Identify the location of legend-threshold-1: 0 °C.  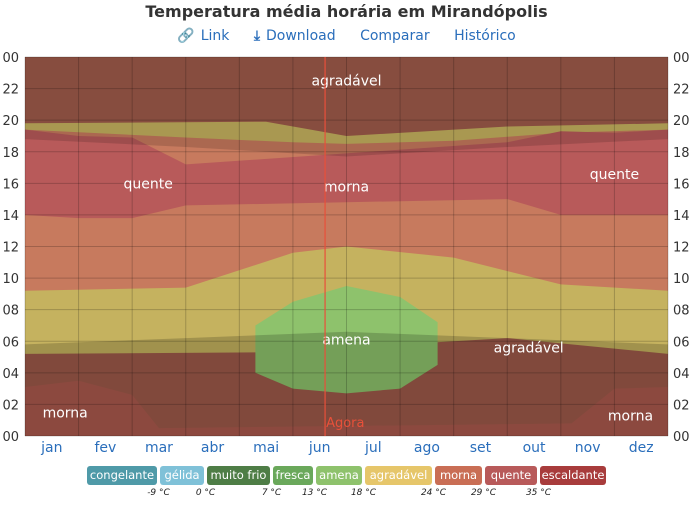
(205, 493).